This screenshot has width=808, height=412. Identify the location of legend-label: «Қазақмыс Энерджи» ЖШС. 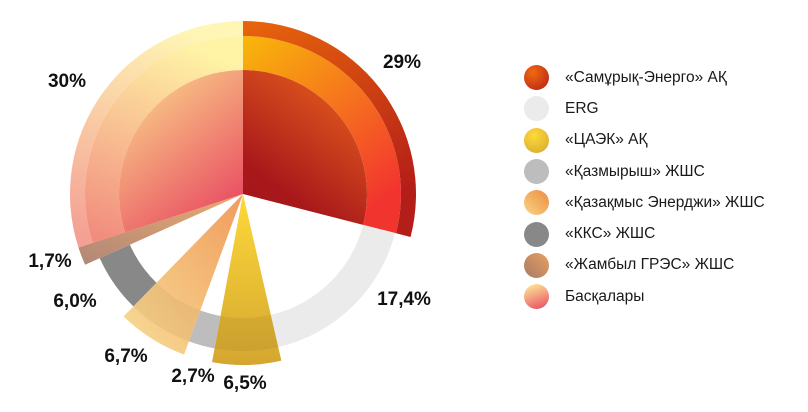
(665, 202).